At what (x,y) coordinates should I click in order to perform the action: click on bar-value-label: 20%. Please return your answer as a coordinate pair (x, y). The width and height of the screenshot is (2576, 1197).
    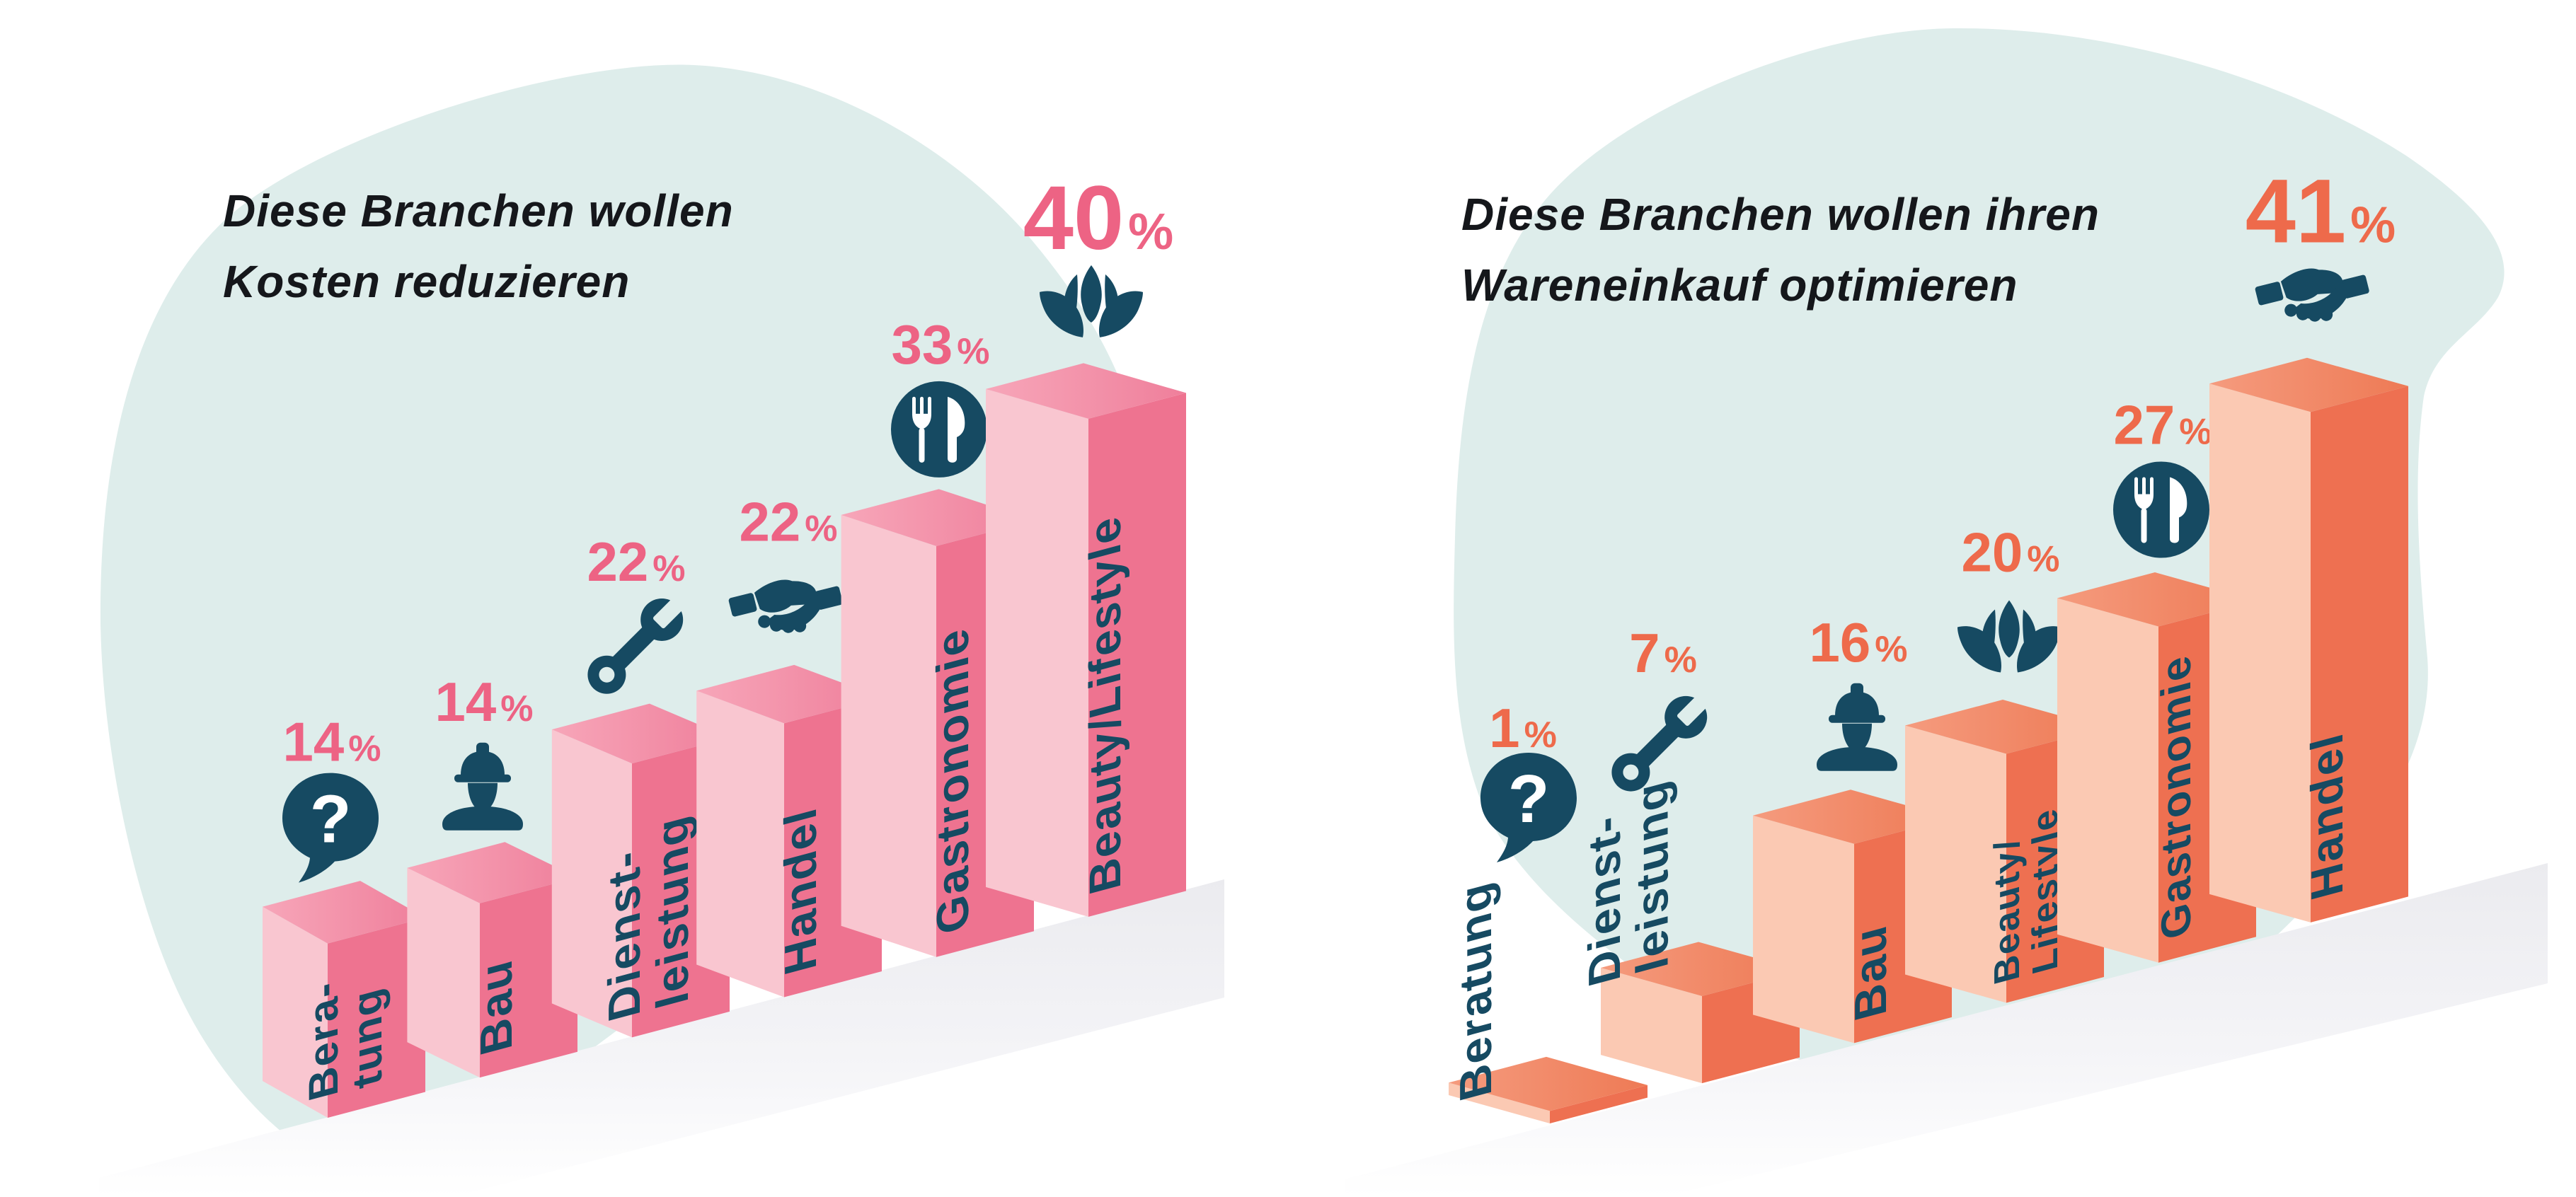
    Looking at the image, I should click on (2010, 552).